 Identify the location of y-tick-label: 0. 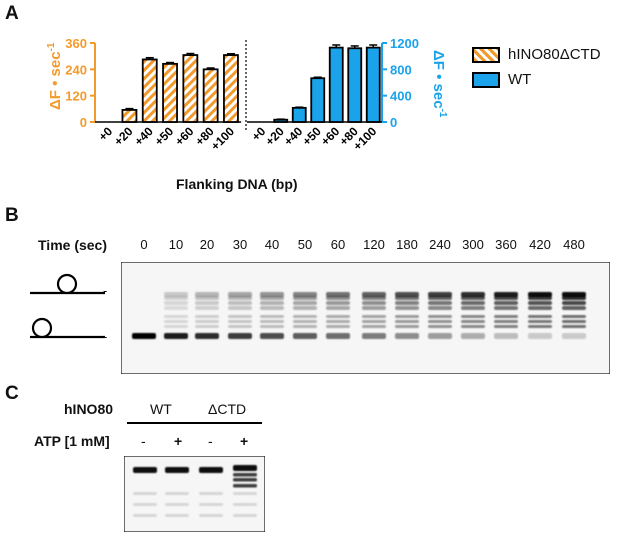
(393, 122).